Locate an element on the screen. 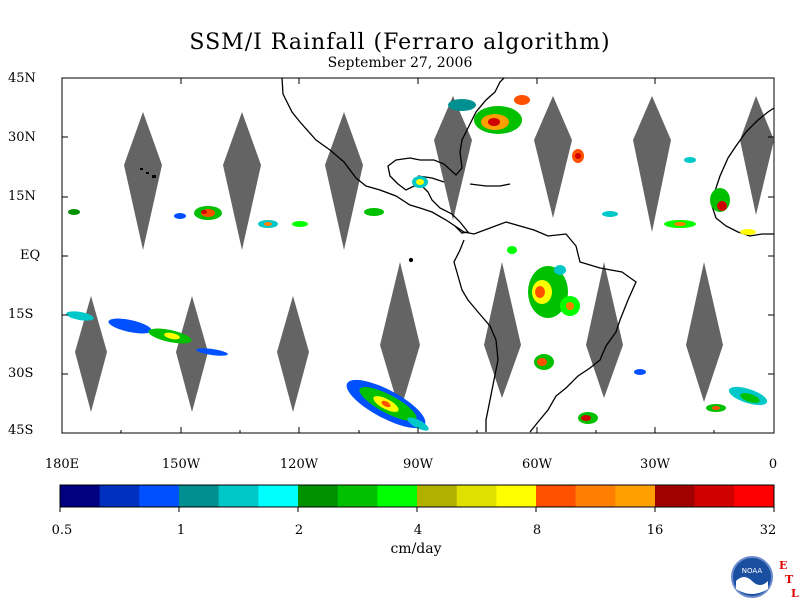  lon-label-180e: 180E is located at coordinates (62, 464).